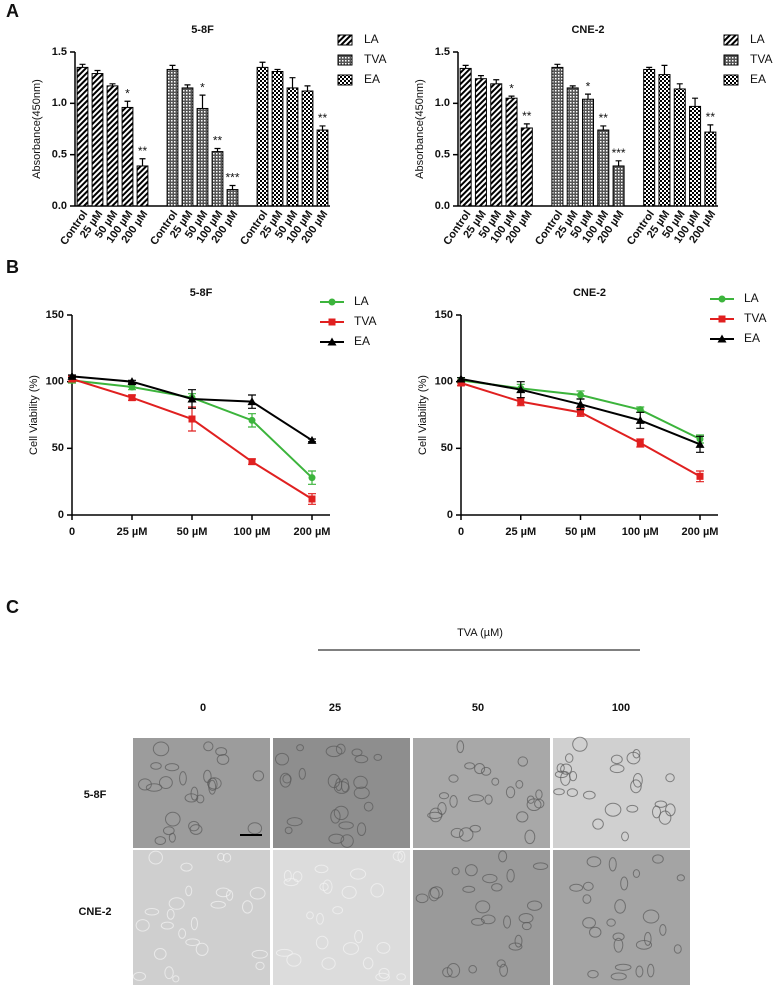 The width and height of the screenshot is (778, 988). What do you see at coordinates (55, 315) in the screenshot?
I see `y-tick-label: 150` at bounding box center [55, 315].